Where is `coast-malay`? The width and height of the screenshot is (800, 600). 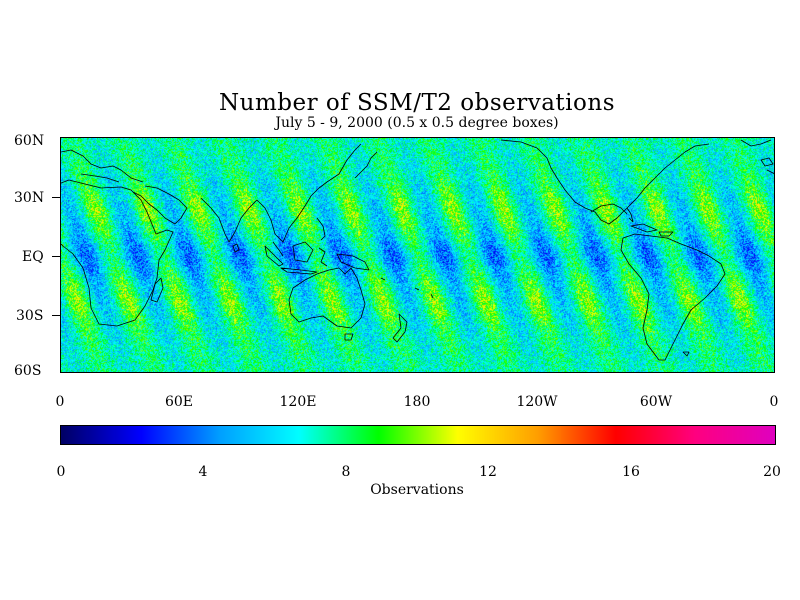 coast-malay is located at coordinates (278, 249).